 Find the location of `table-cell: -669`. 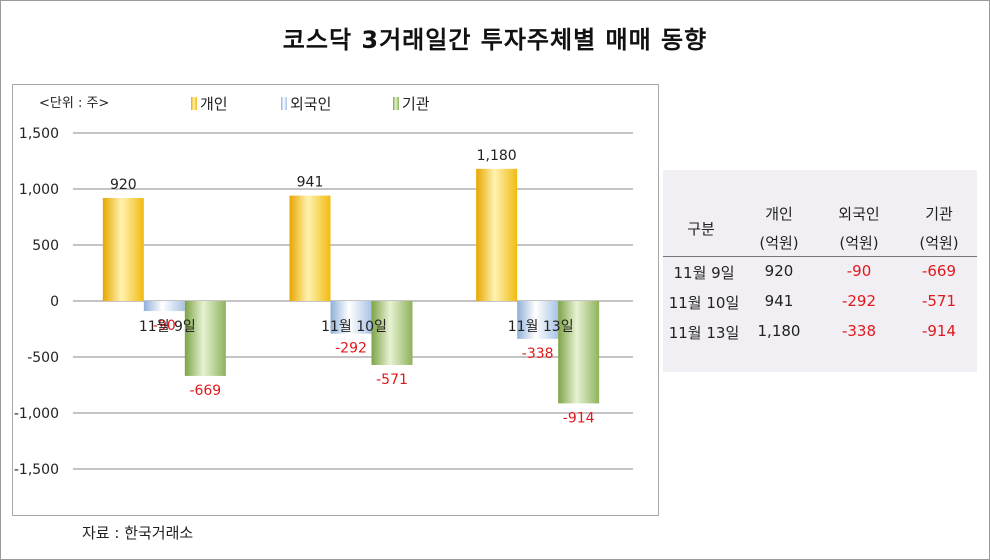

table-cell: -669 is located at coordinates (939, 271).